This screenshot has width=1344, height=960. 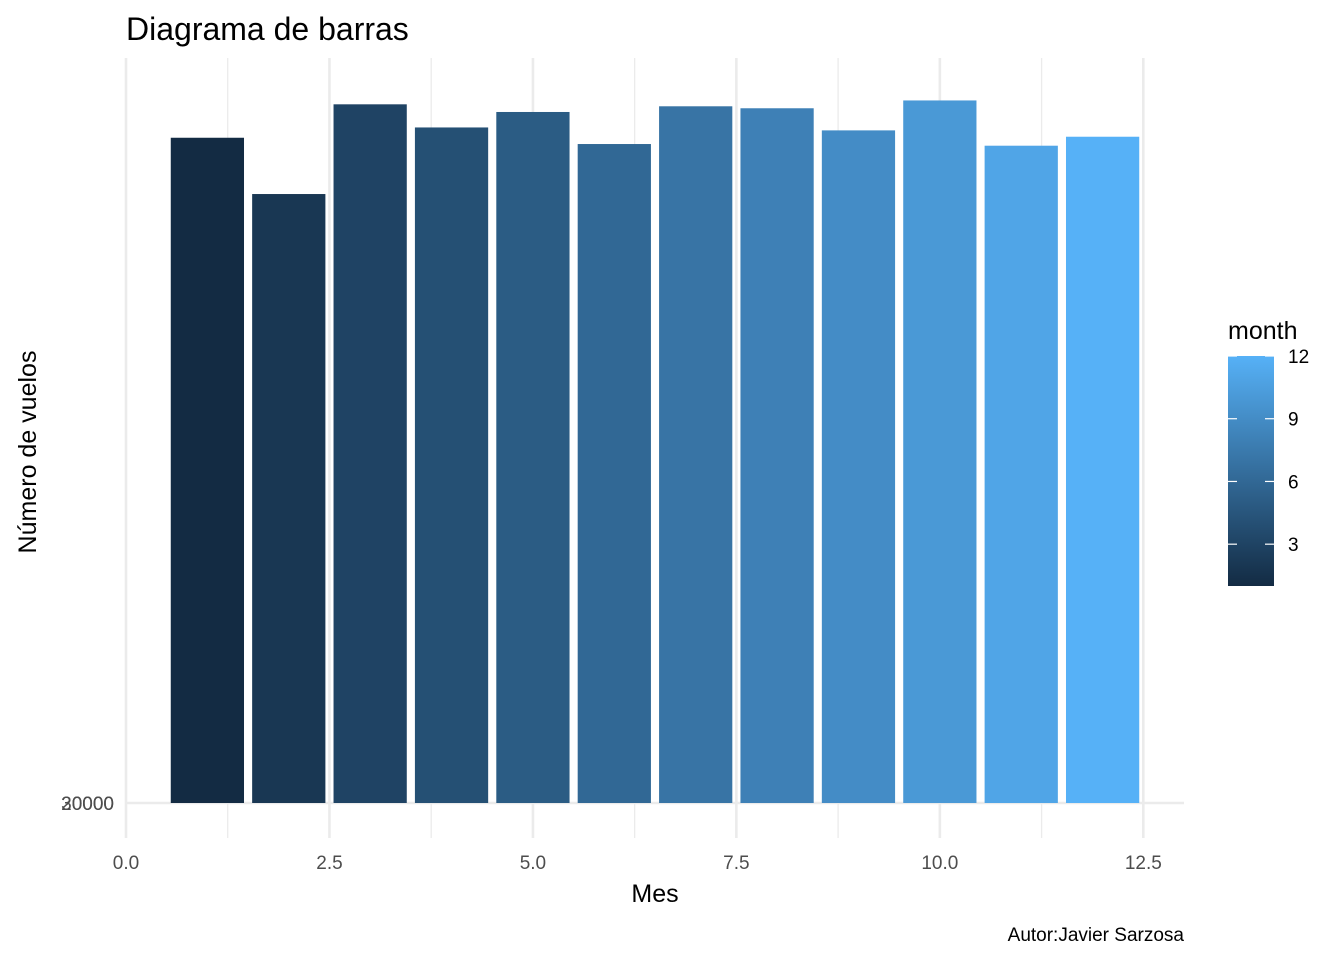 What do you see at coordinates (1143, 863) in the screenshot?
I see `x-tick-label: 12.5` at bounding box center [1143, 863].